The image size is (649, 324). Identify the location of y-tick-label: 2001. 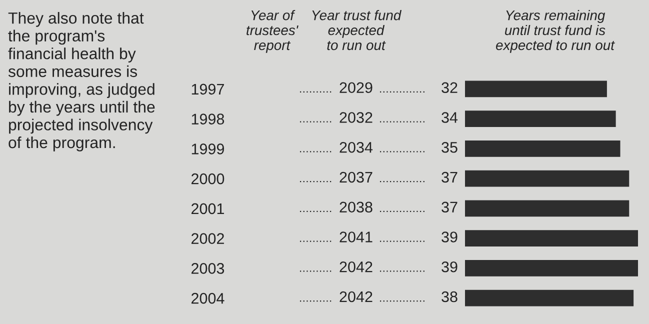
(208, 208).